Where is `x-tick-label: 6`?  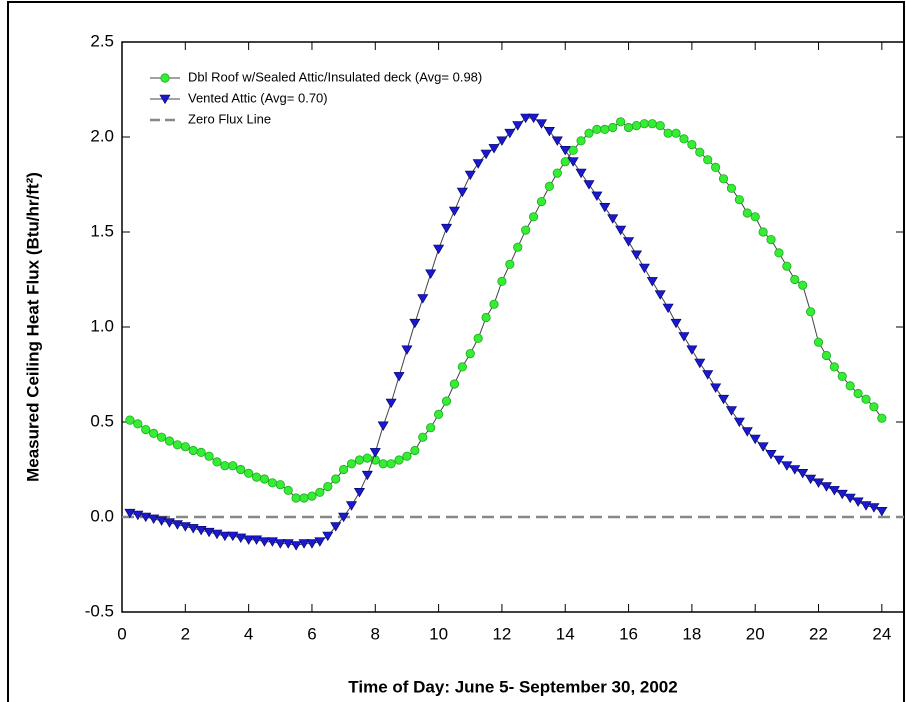 x-tick-label: 6 is located at coordinates (311, 633).